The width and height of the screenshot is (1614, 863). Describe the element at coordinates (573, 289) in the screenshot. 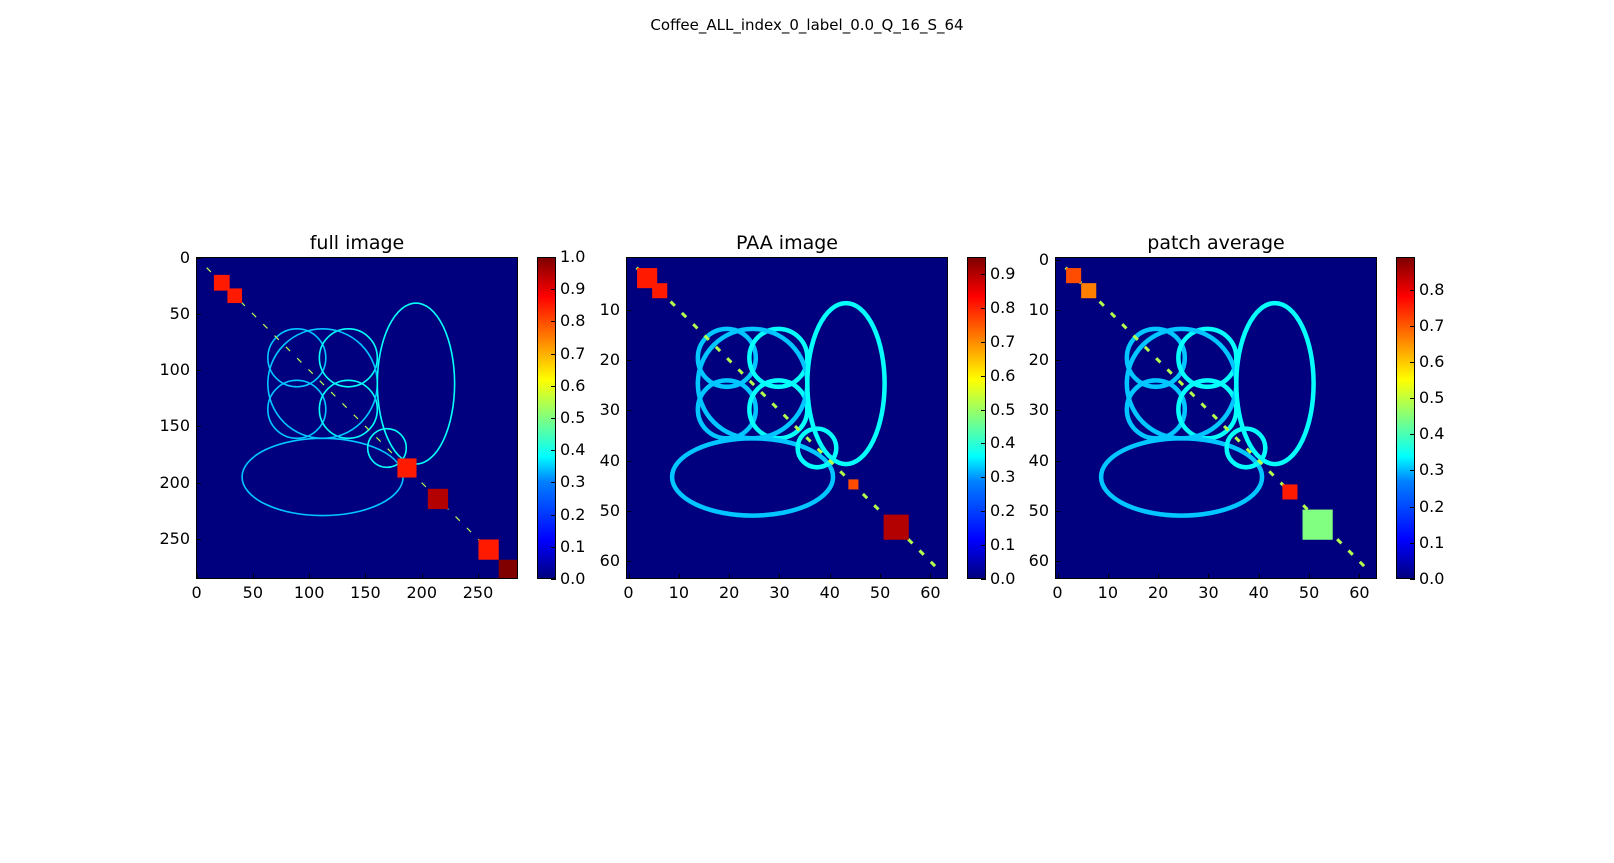

I see `colorbar-tick-label: 0.9` at that location.